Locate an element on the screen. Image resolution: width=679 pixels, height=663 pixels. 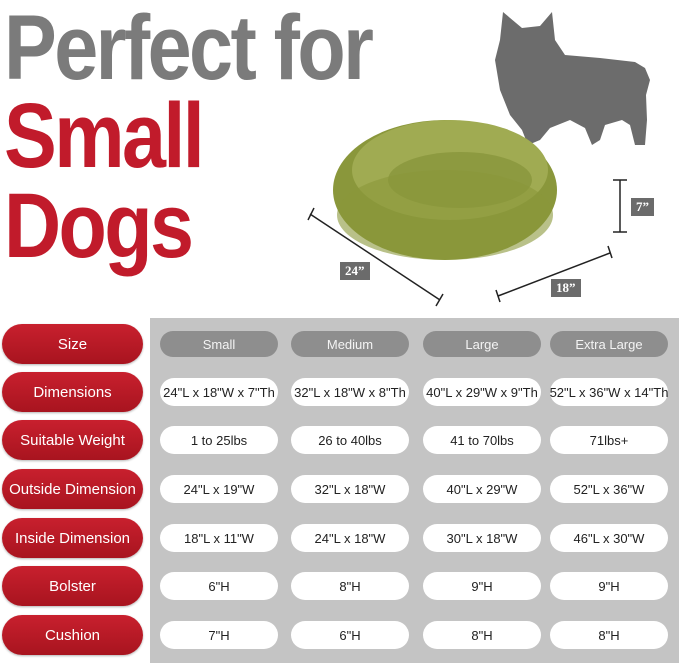
size-header: Extra Large is located at coordinates (609, 344).